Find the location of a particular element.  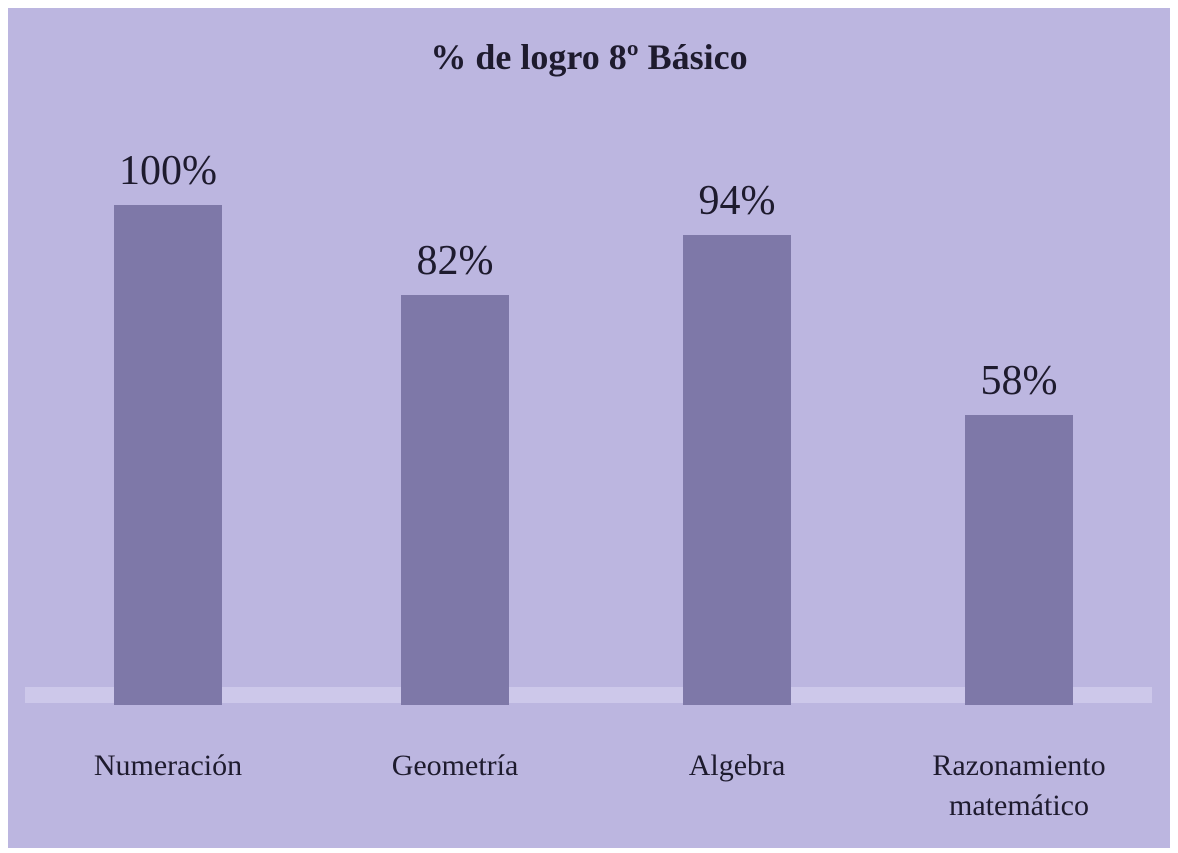

x-tick-label: Algebra is located at coordinates (737, 765).